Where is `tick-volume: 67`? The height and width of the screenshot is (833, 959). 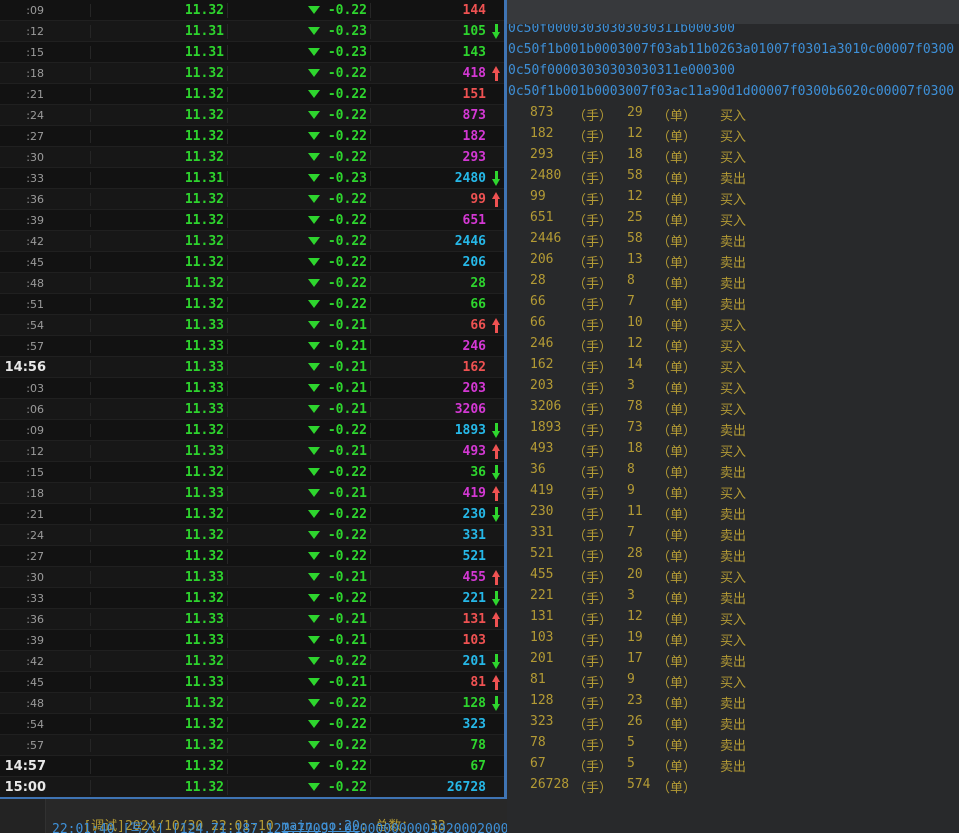
tick-volume: 67 is located at coordinates (478, 766).